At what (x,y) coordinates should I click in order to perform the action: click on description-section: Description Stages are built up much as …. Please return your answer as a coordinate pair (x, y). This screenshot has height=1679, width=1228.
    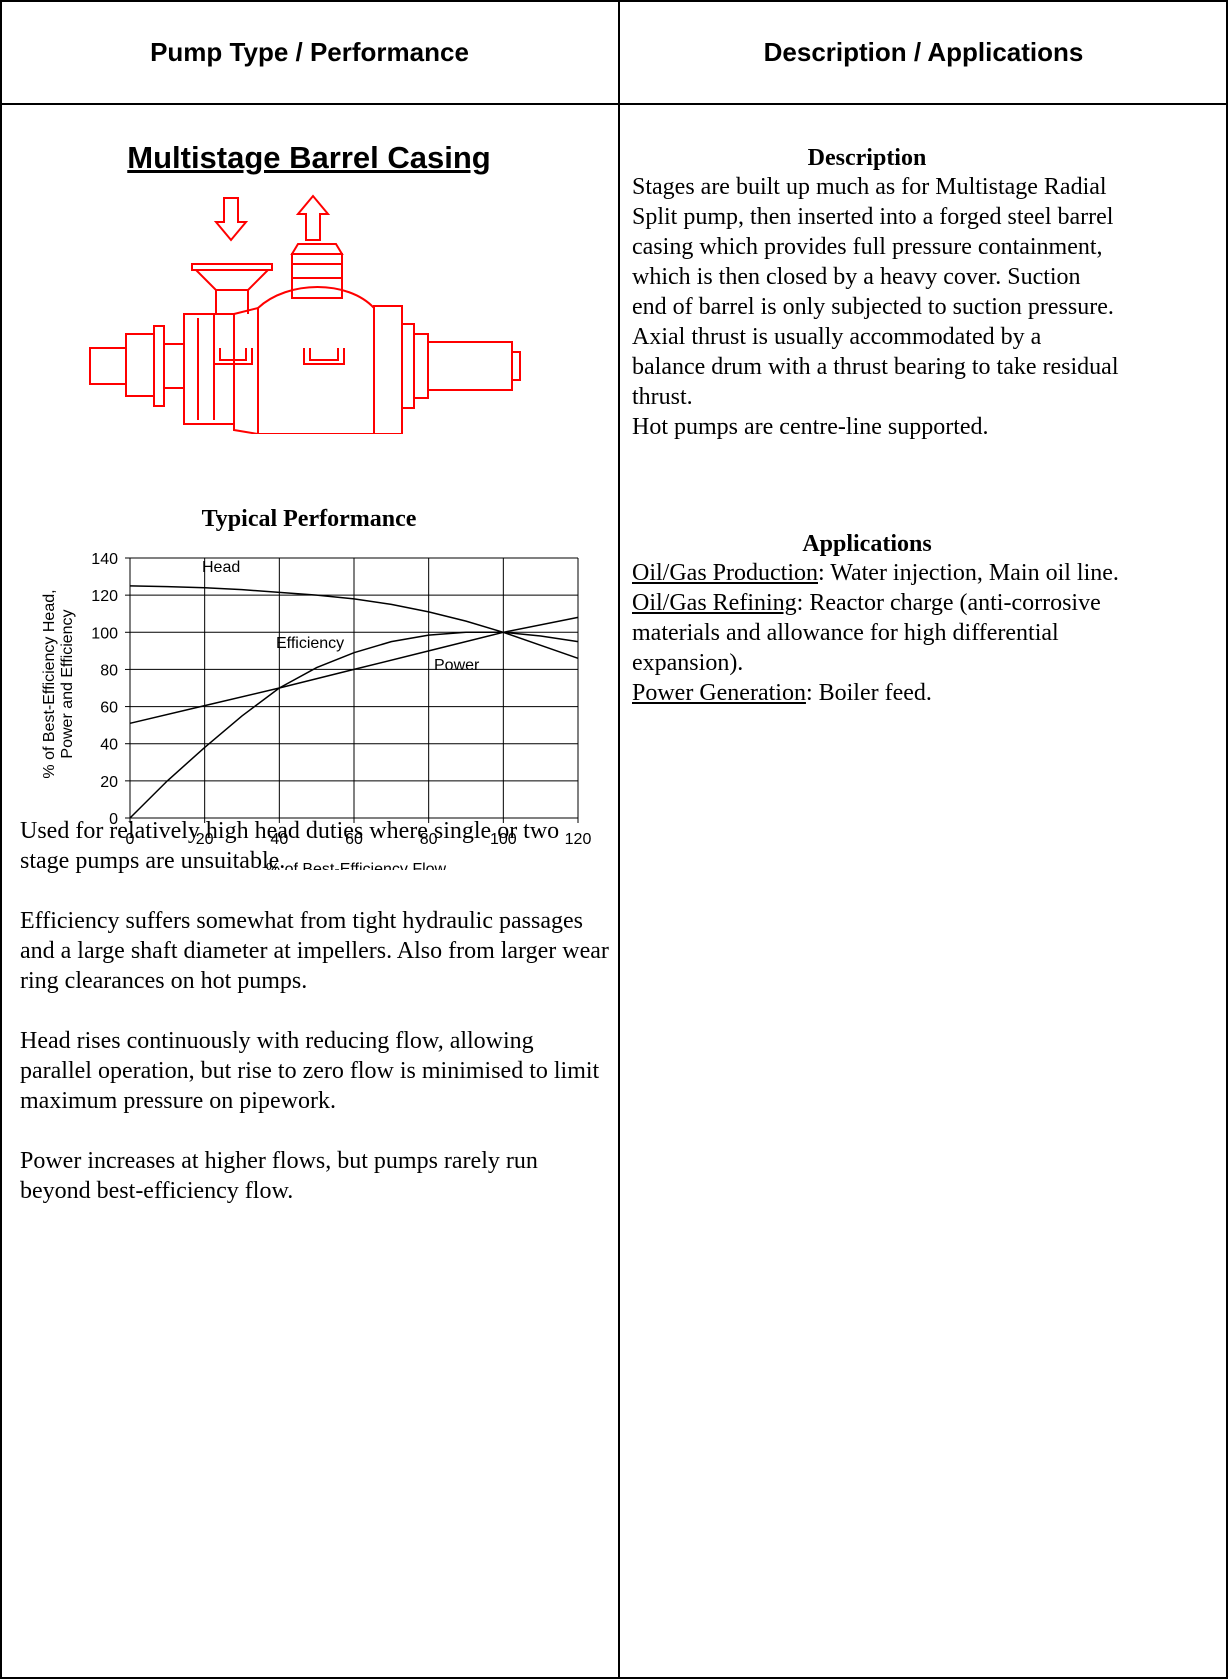
    Looking at the image, I should click on (876, 293).